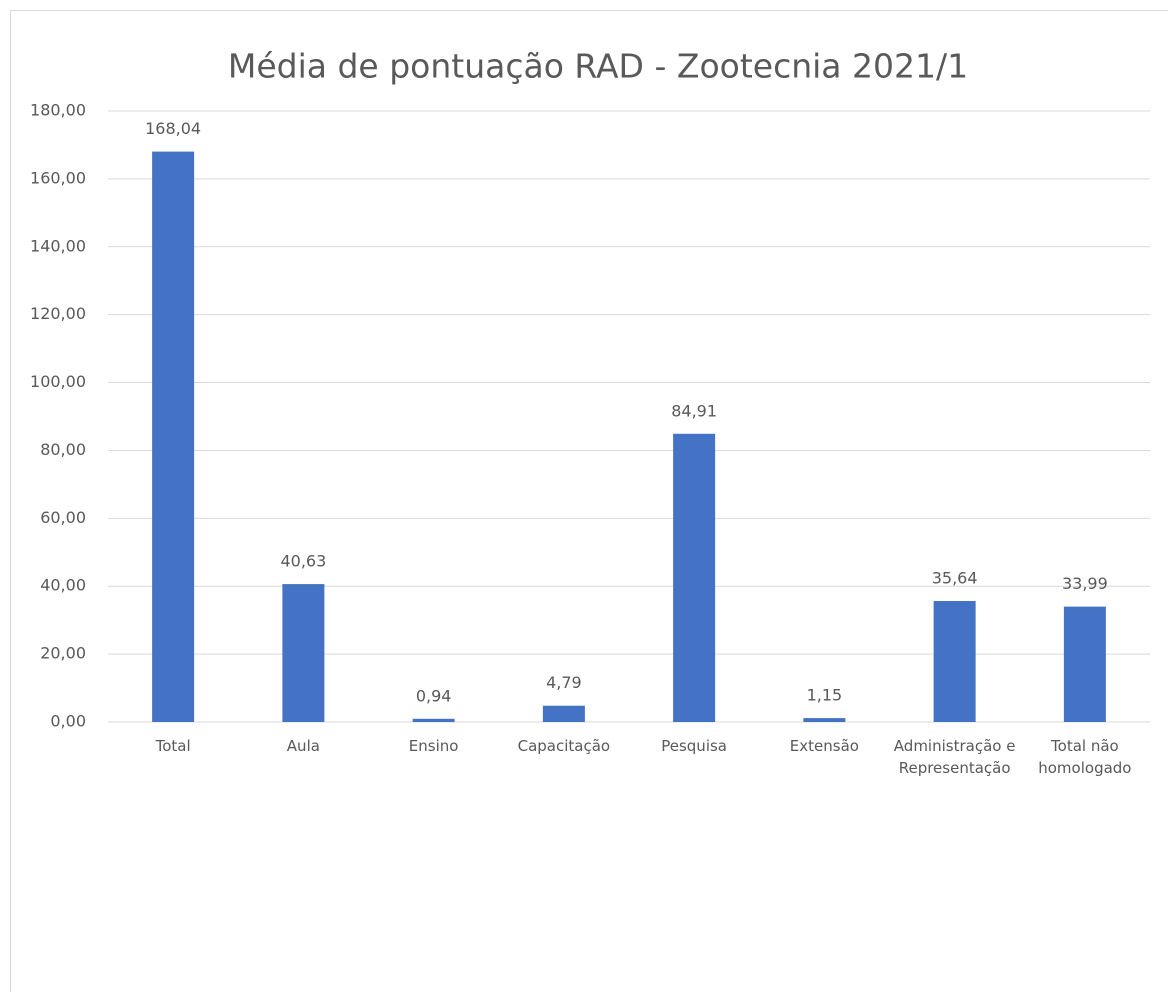 Image resolution: width=1168 pixels, height=992 pixels. I want to click on y-tick-label: 160,00, so click(58, 177).